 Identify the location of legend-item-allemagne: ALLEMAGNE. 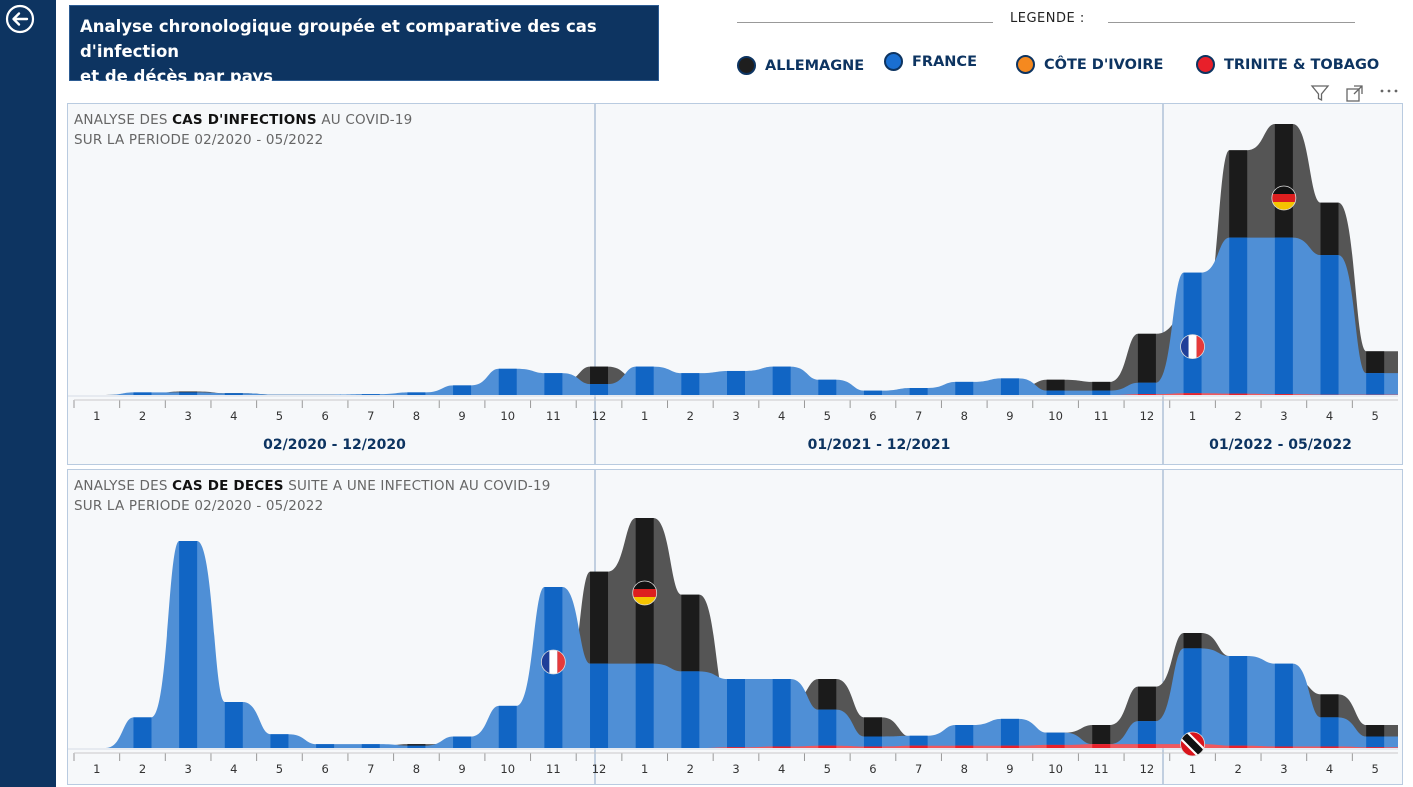
(800, 65).